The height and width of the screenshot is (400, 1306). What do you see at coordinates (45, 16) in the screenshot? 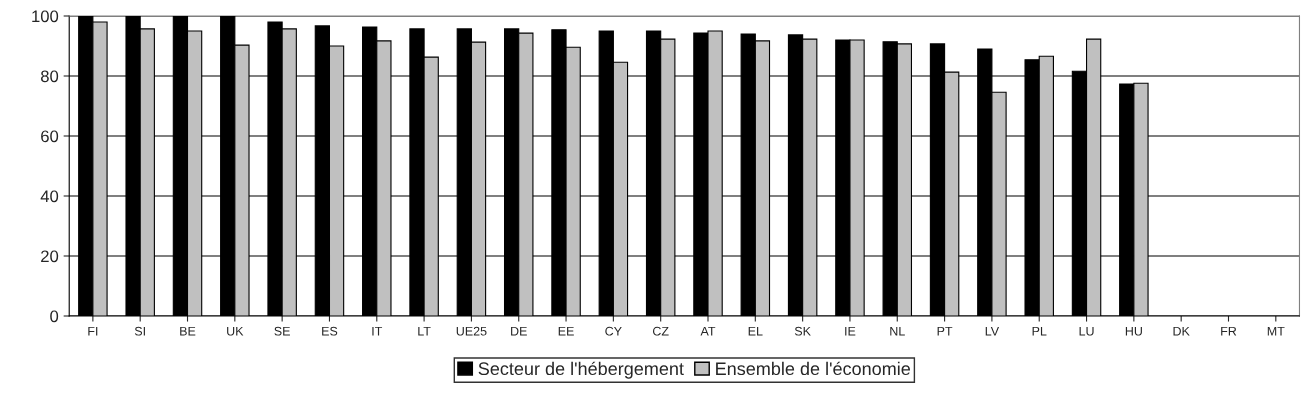
I see `y-tick-label: 100` at bounding box center [45, 16].